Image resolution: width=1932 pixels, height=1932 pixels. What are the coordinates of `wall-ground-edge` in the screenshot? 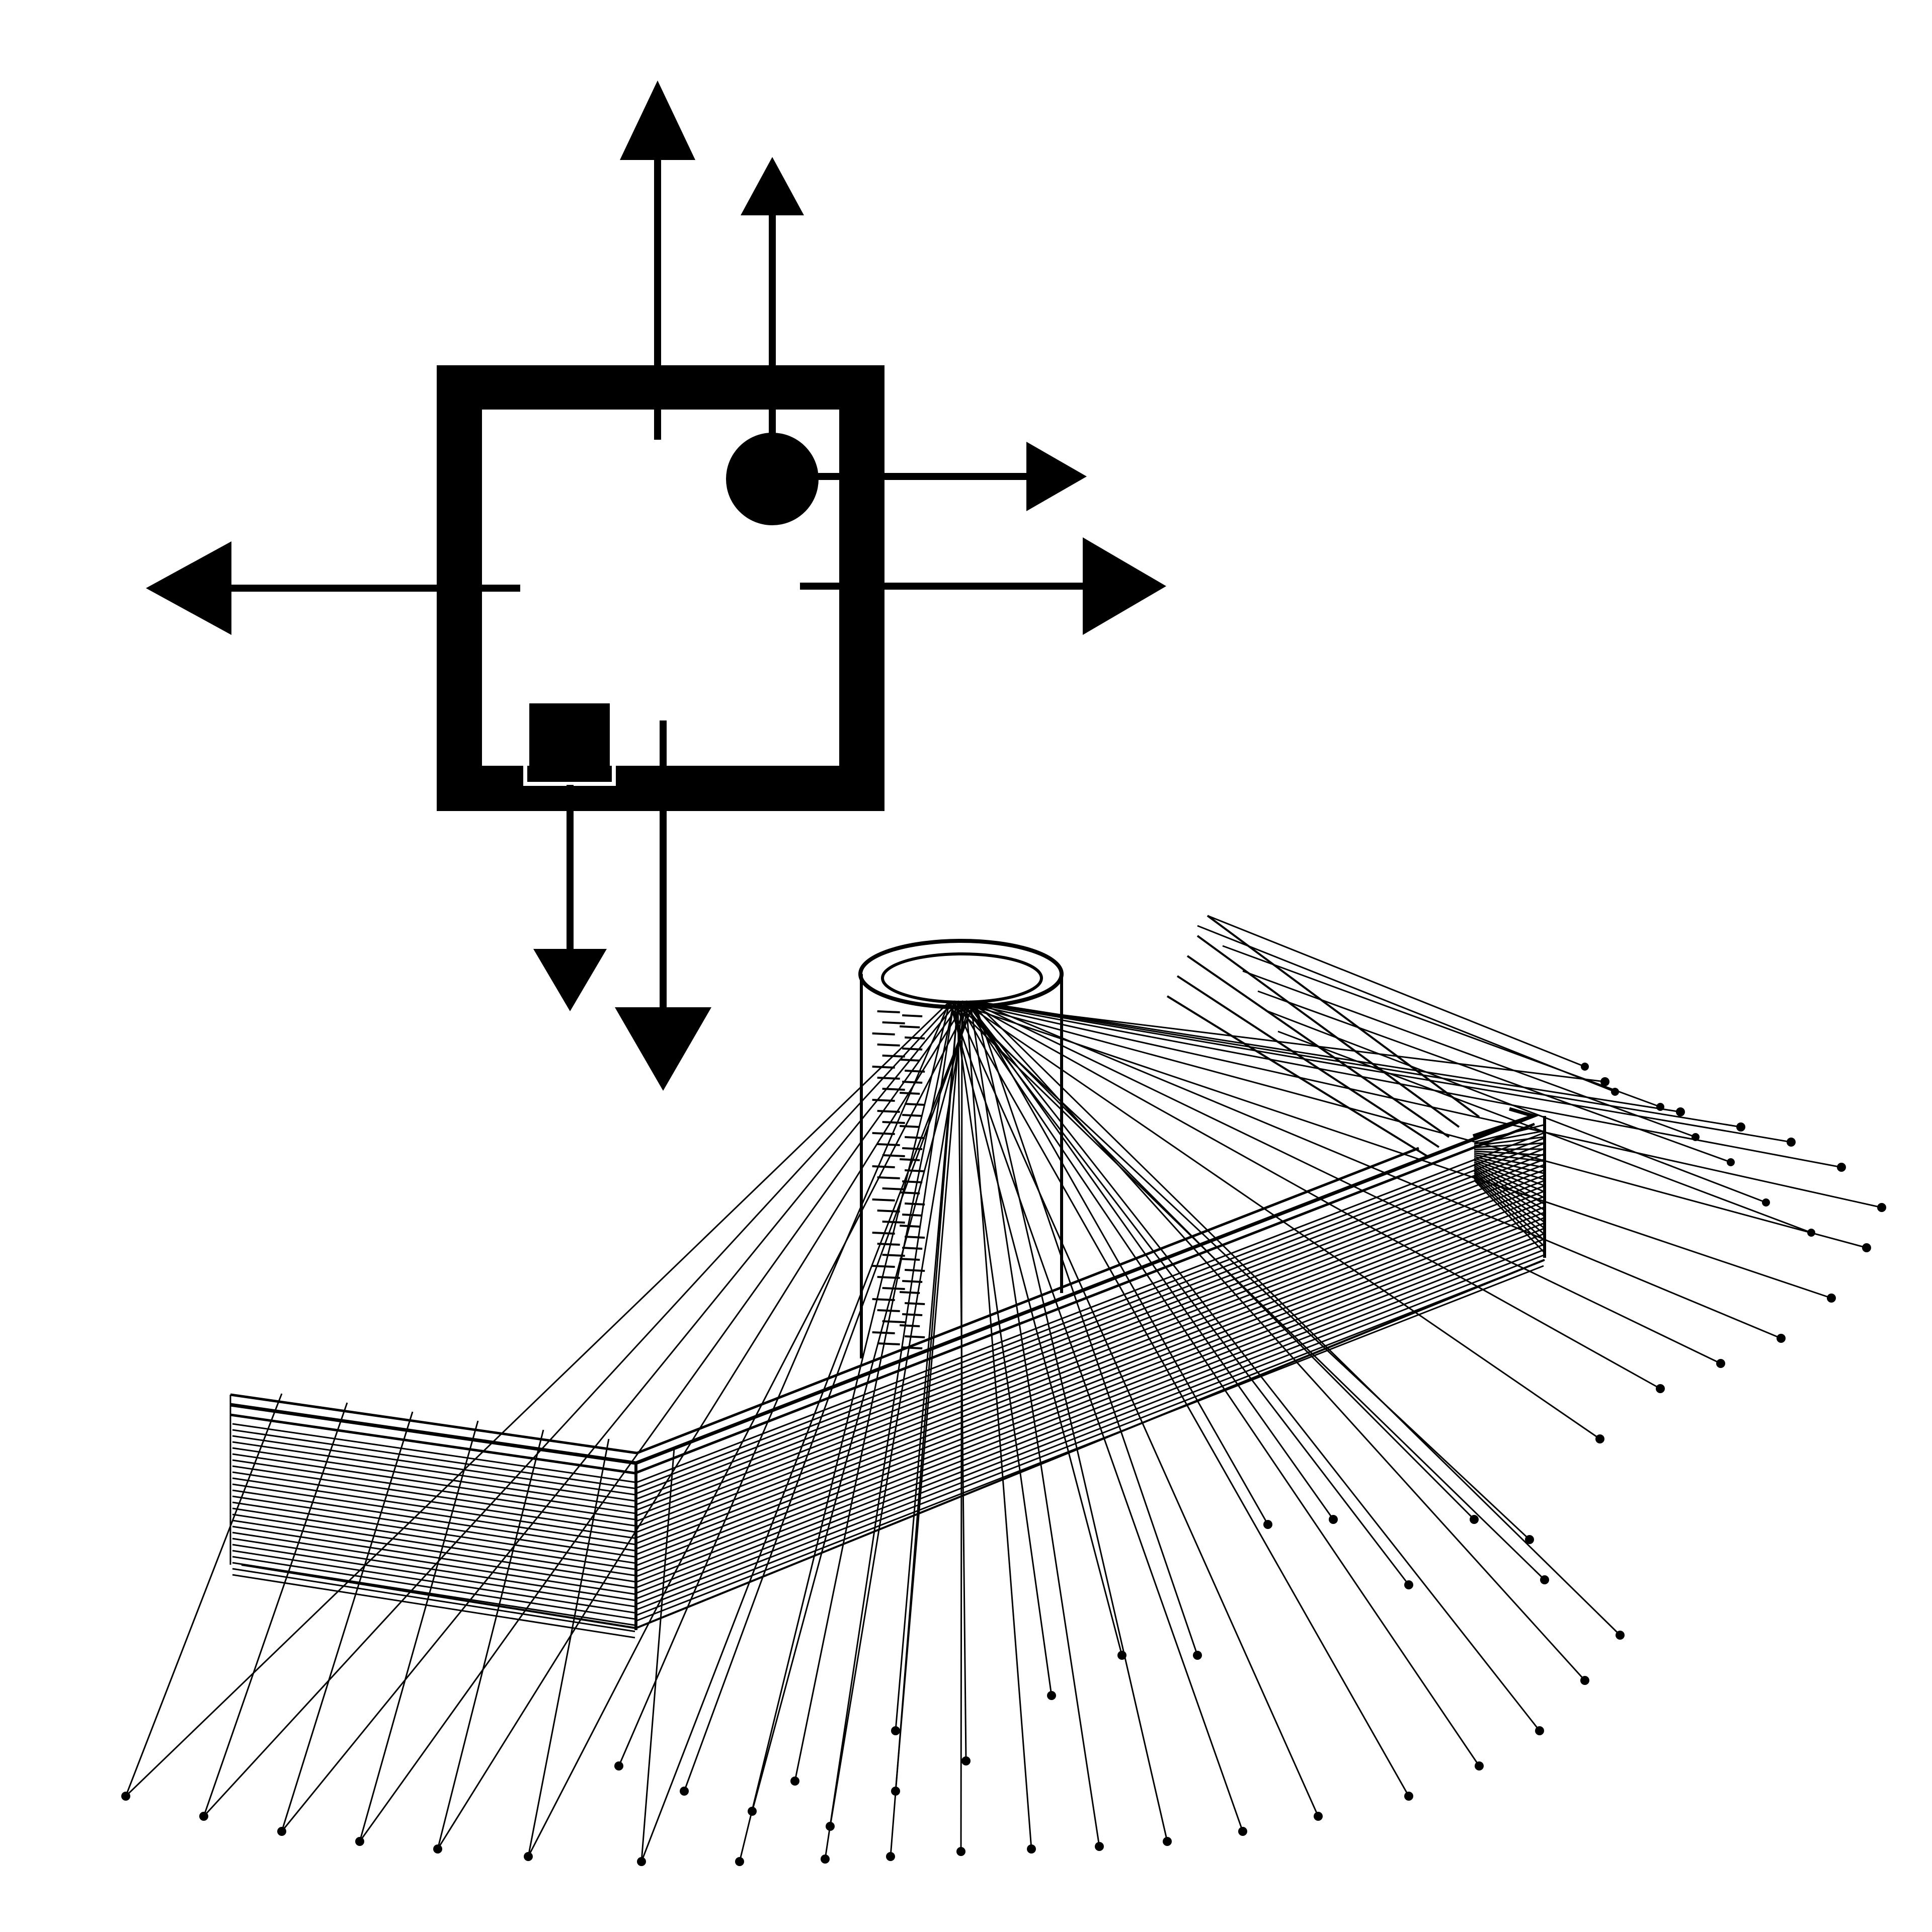 It's located at (893, 1444).